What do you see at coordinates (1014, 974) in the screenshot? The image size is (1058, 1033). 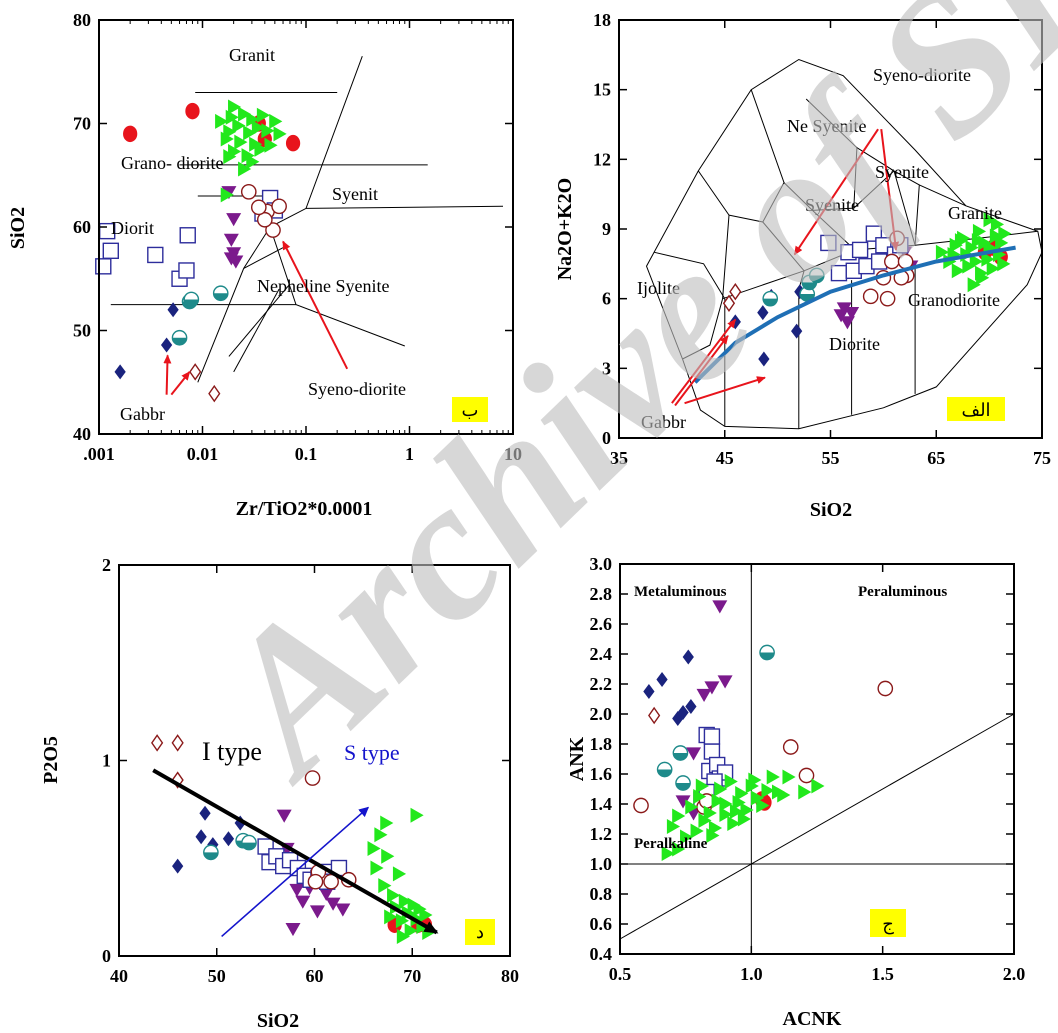 I see `x-tick-label: 2.0` at bounding box center [1014, 974].